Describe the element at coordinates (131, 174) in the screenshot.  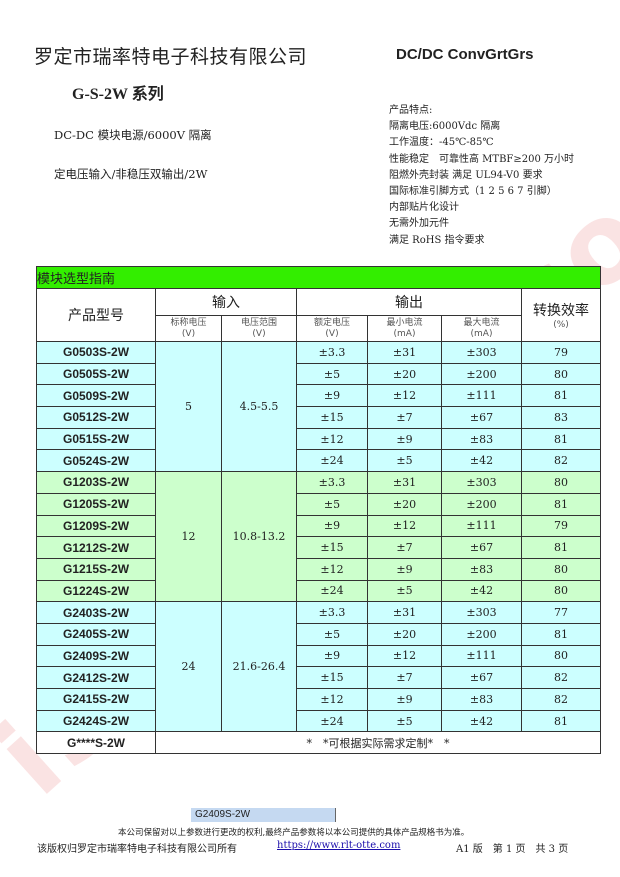
I see `description-line-2: 定电压输入/非稳压双输出/2W` at that location.